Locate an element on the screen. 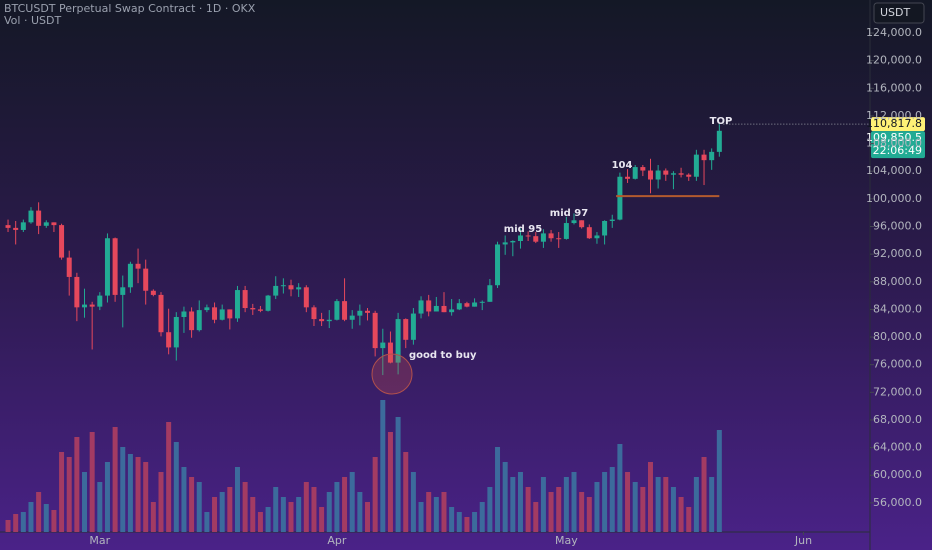 The height and width of the screenshot is (550, 932). last-price-label: 109,850.5 is located at coordinates (894, 137).